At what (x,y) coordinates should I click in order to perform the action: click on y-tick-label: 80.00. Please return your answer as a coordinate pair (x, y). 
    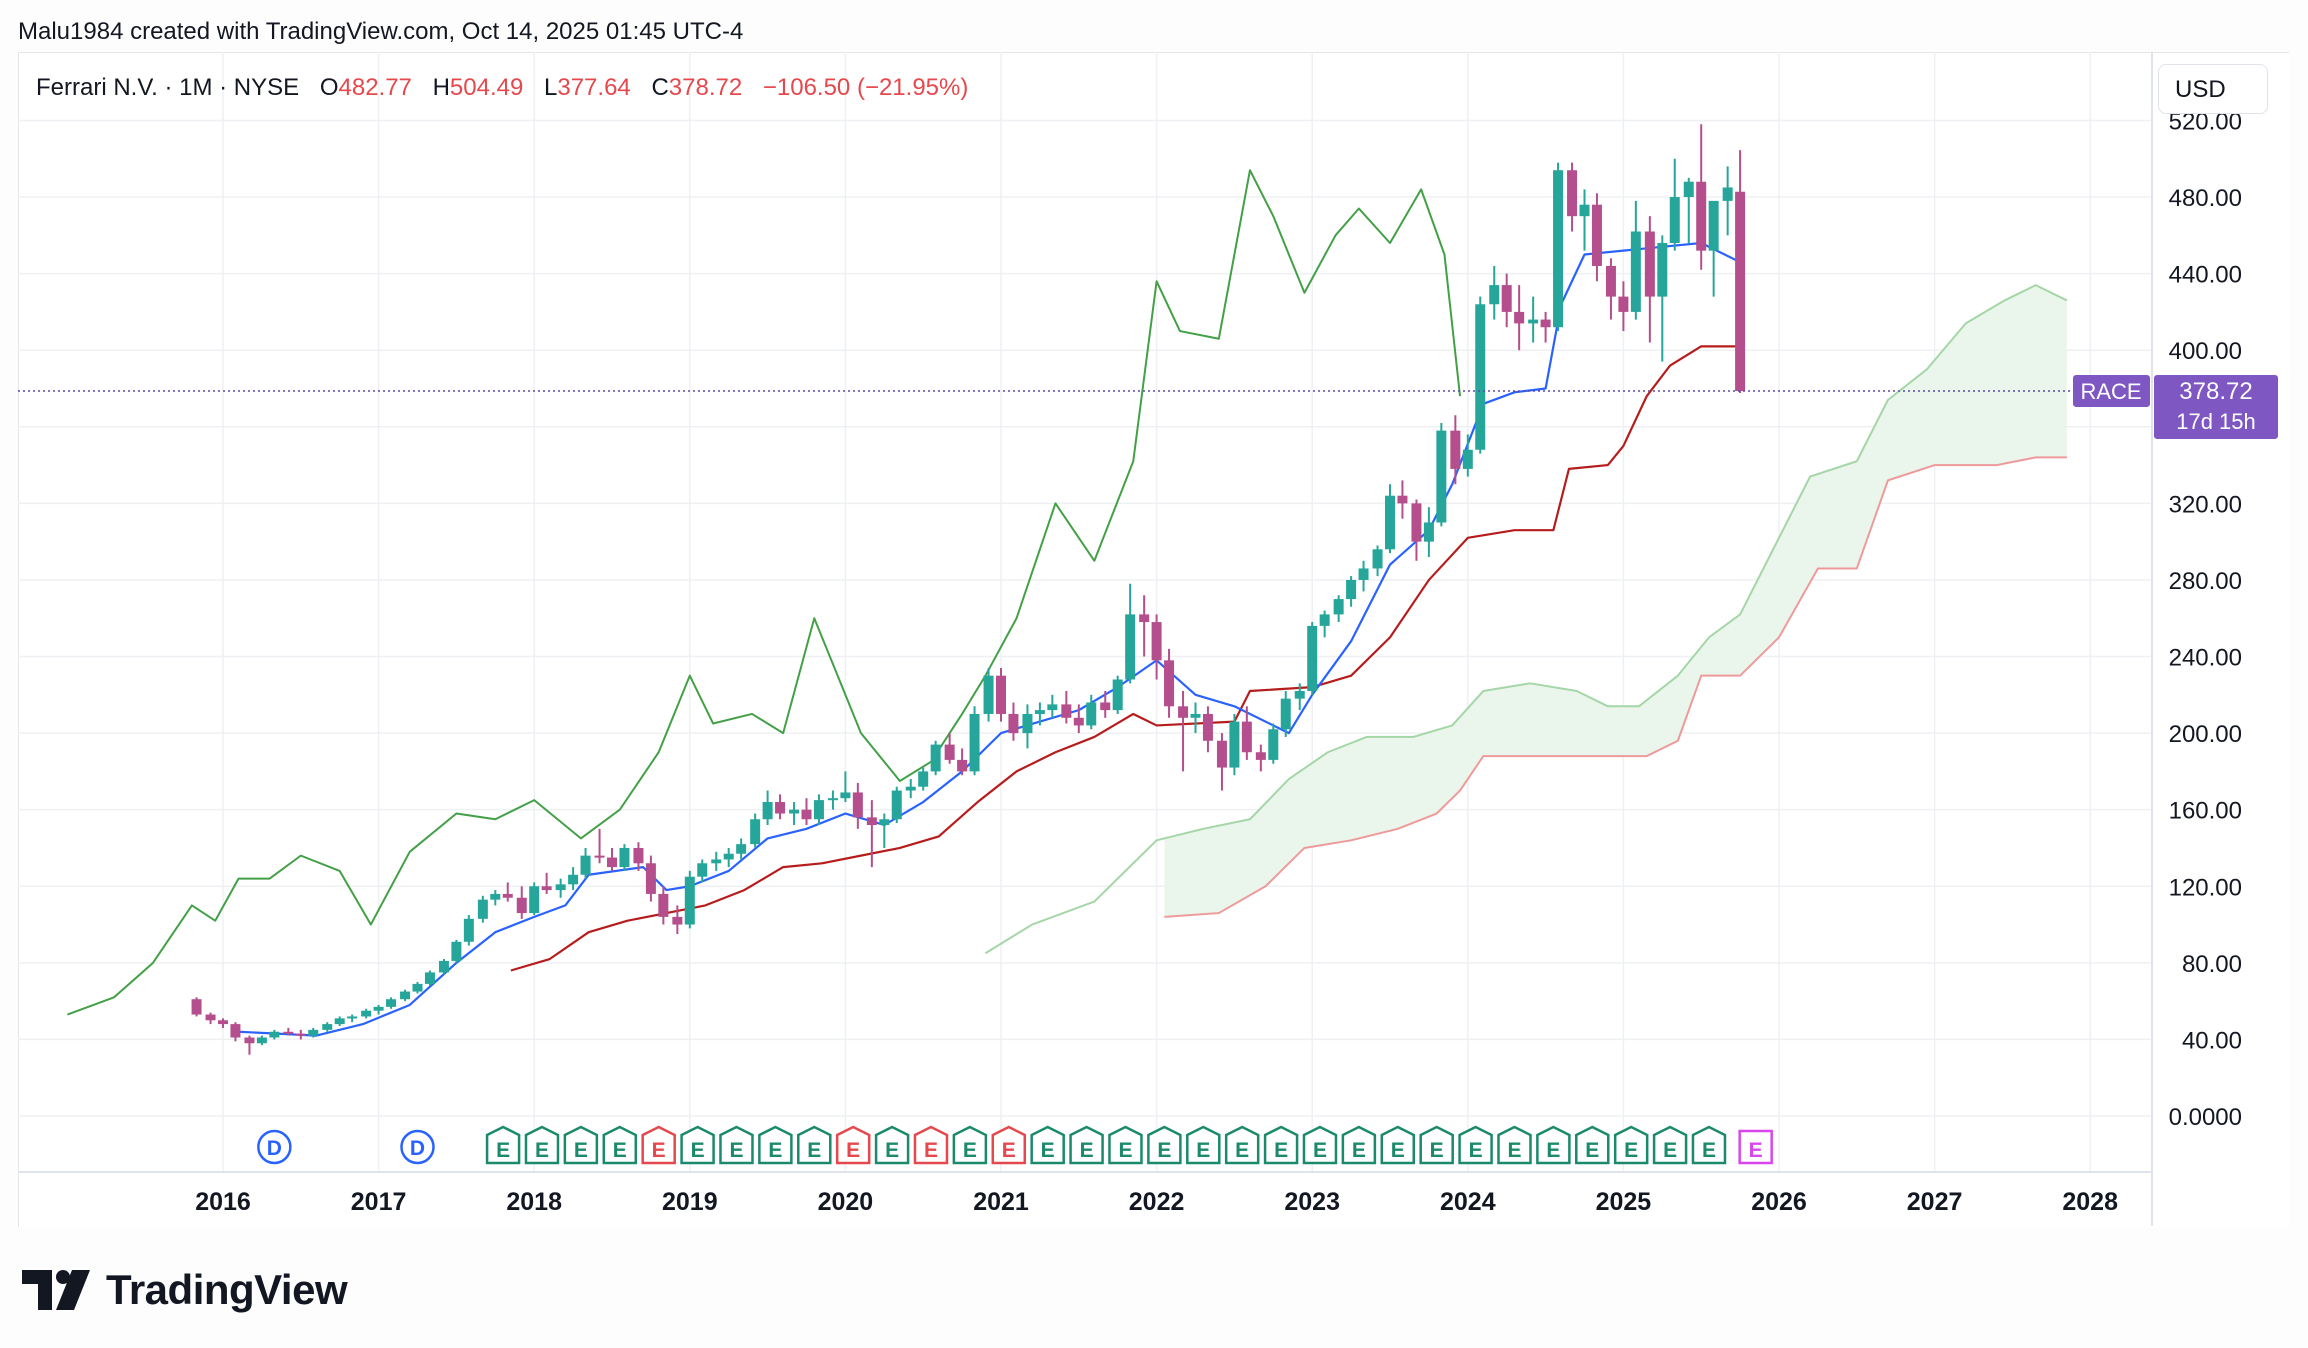
    Looking at the image, I should click on (2212, 964).